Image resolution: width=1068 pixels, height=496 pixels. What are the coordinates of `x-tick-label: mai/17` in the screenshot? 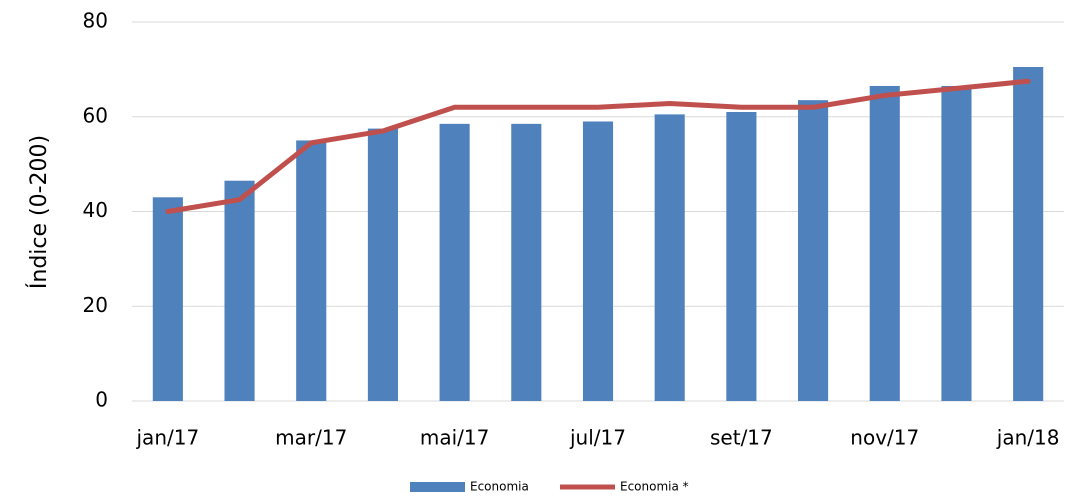 It's located at (454, 438).